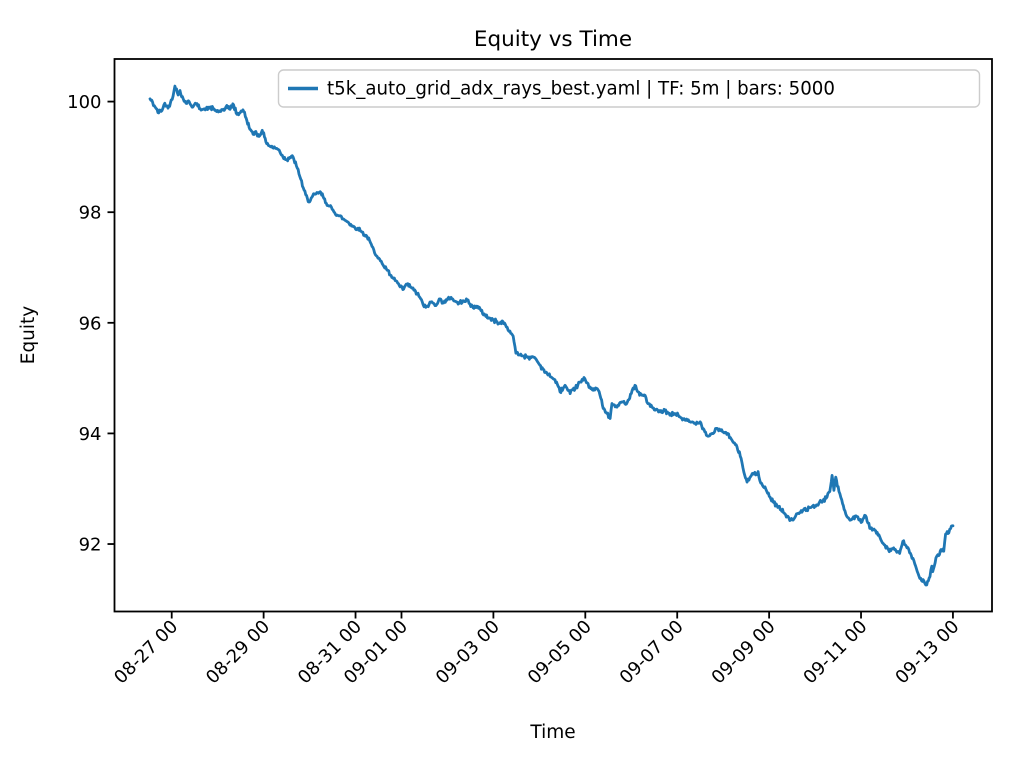  I want to click on x-tick-label: 09-07 00, so click(652, 652).